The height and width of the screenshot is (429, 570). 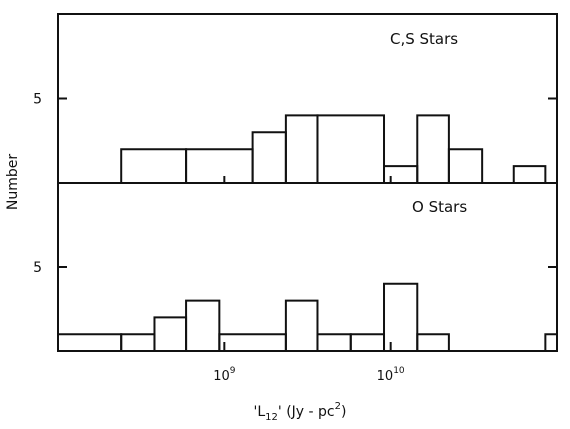 I want to click on y-tick-label-bottom: 5, so click(x=37, y=268).